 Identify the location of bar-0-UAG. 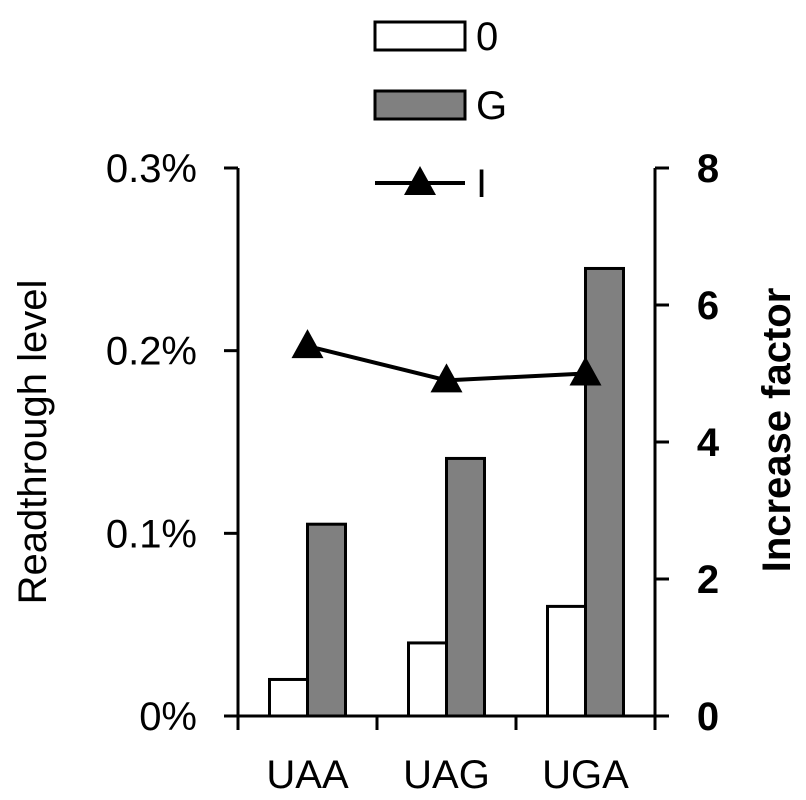
(427, 679).